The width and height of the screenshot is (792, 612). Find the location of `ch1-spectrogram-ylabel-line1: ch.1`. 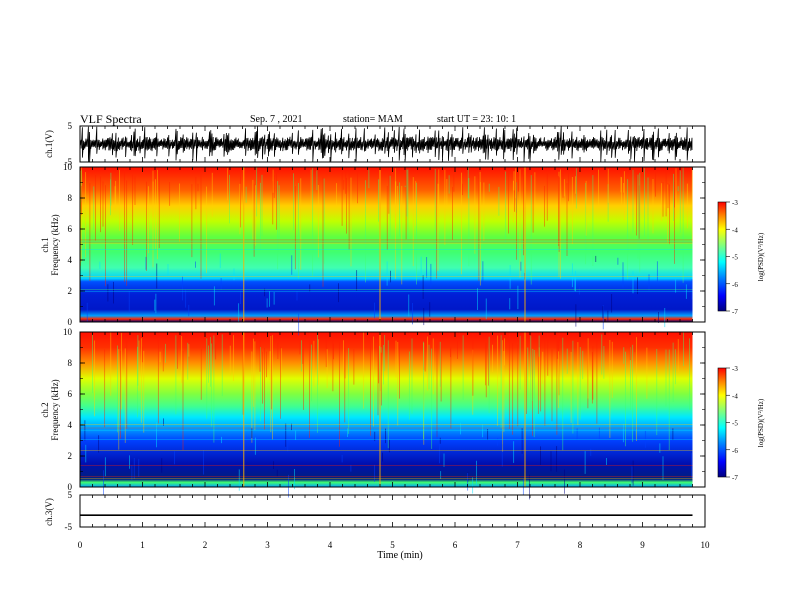

ch1-spectrogram-ylabel-line1: ch.1 is located at coordinates (45, 244).